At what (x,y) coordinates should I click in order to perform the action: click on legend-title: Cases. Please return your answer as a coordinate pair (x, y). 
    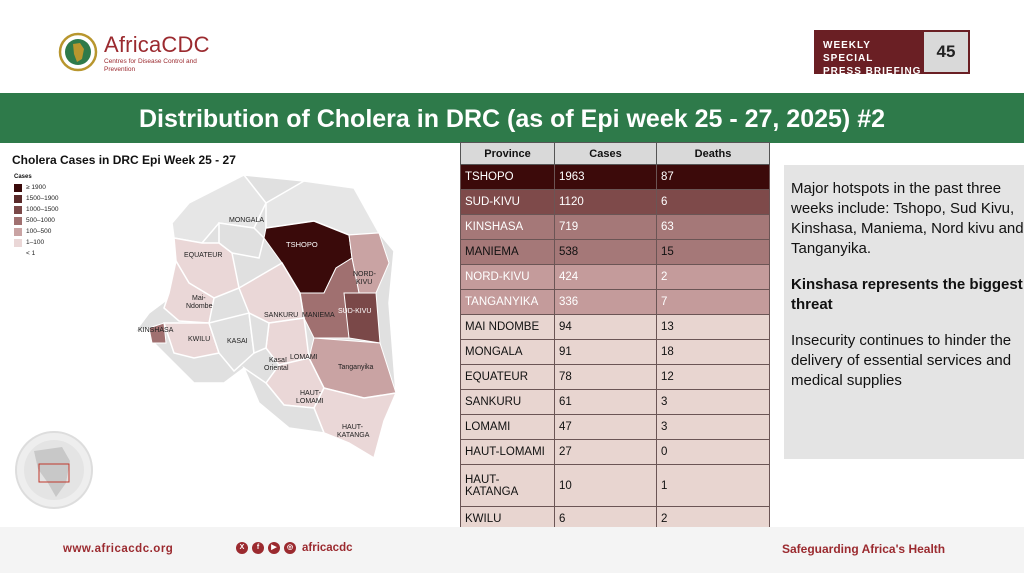
    Looking at the image, I should click on (23, 177).